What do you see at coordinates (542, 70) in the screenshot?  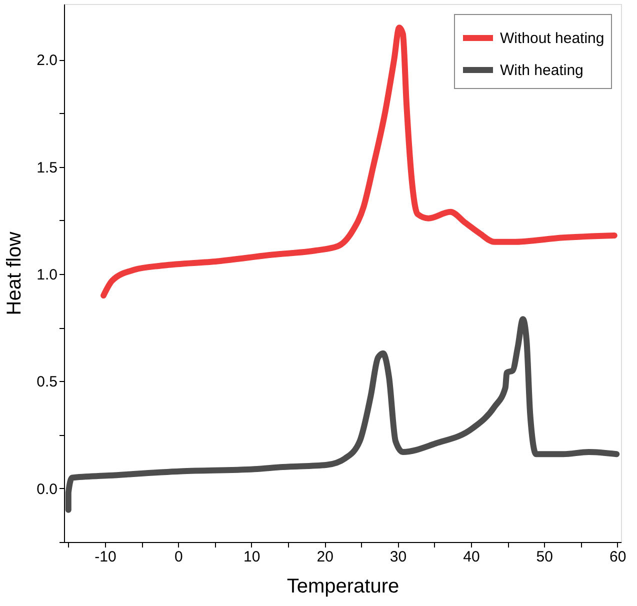 I see `legend-label: With heating` at bounding box center [542, 70].